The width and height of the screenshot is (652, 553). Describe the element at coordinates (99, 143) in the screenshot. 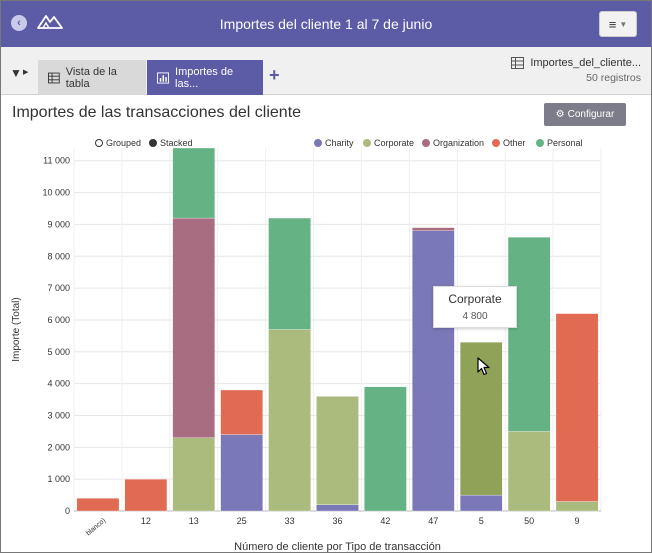

I see `radio-empty-icon` at that location.